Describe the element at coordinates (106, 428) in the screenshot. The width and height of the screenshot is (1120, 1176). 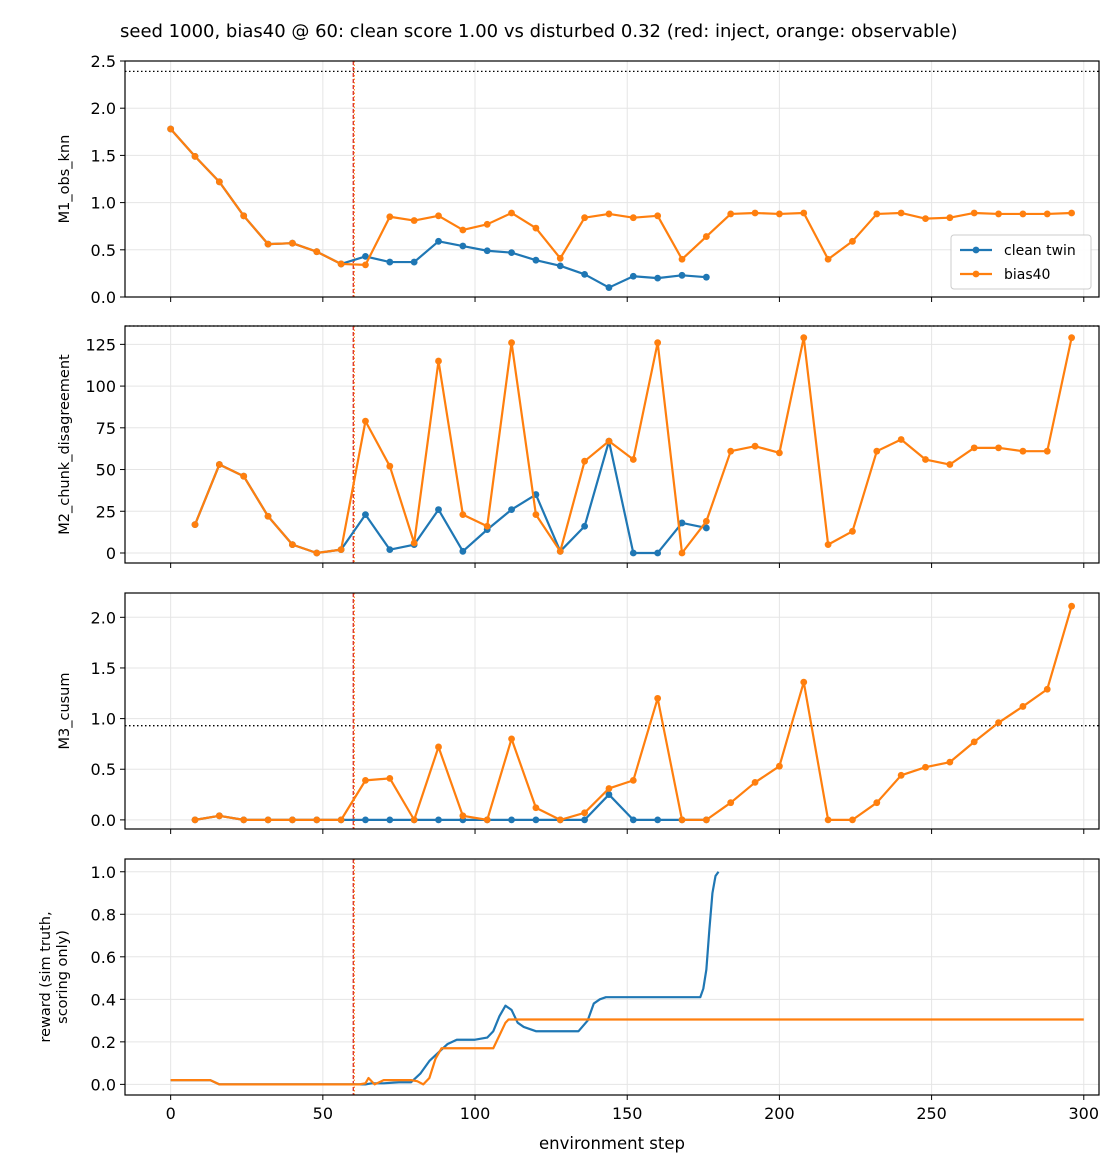
I see `y-tick-label: 75` at that location.